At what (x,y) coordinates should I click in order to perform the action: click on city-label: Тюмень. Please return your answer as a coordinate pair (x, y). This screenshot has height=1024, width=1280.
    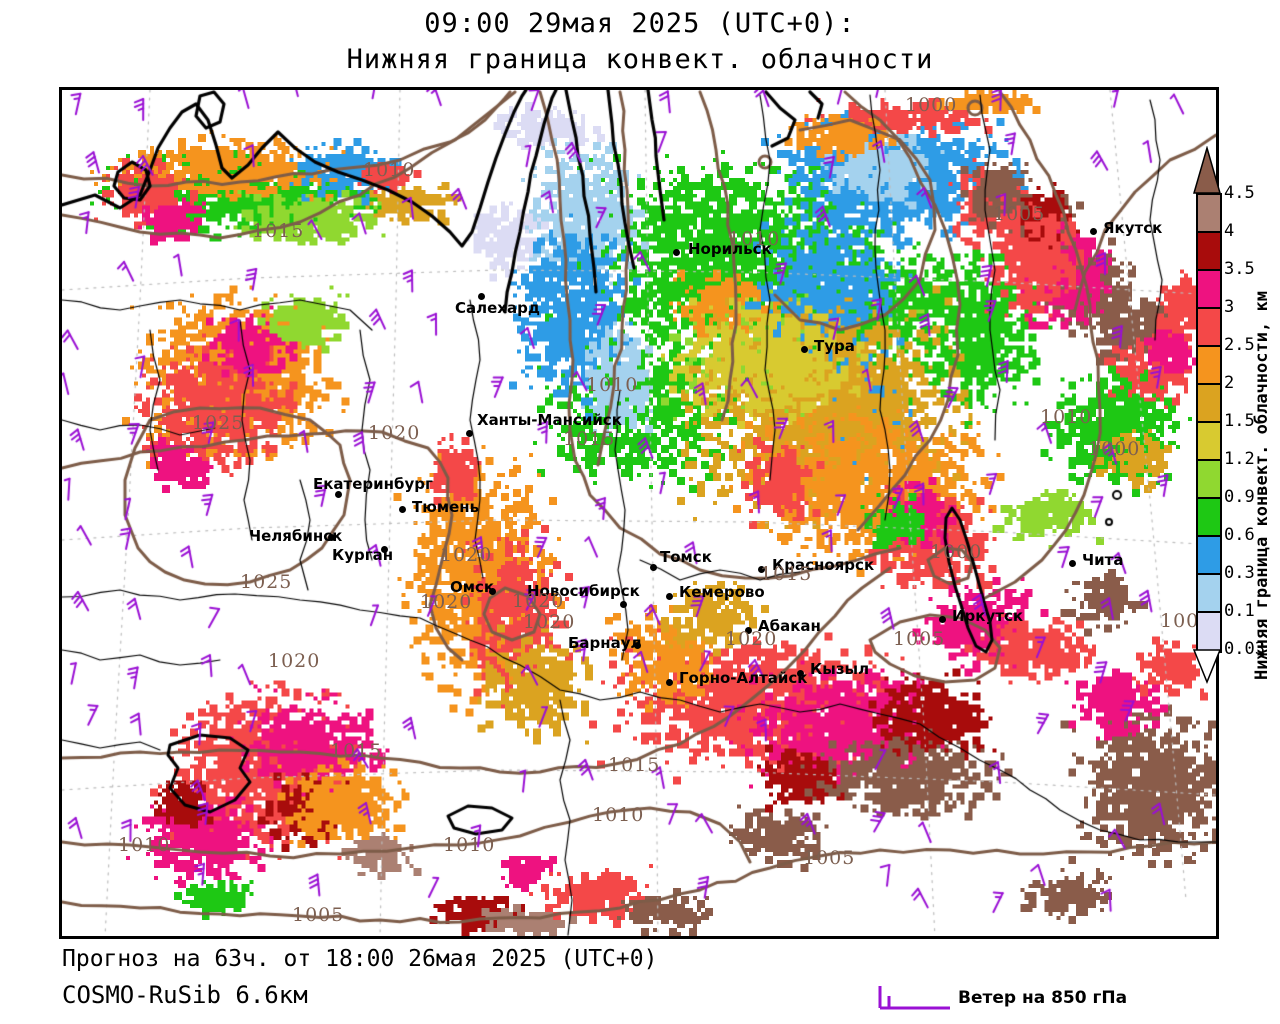
    Looking at the image, I should click on (446, 507).